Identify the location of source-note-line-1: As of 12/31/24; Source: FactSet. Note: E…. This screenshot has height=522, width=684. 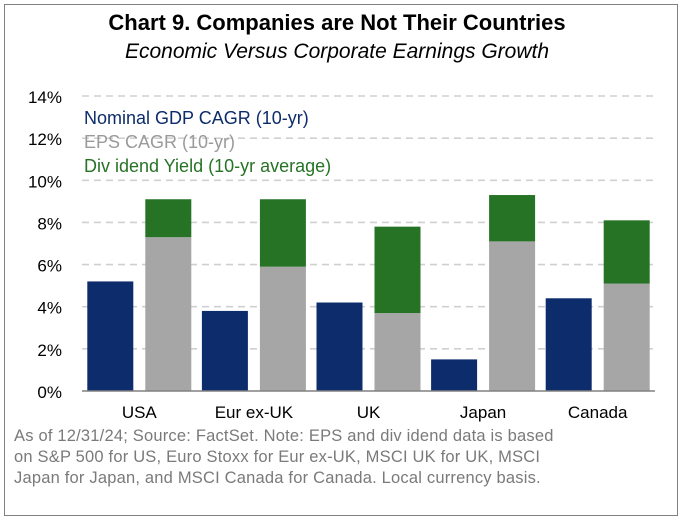
(284, 436).